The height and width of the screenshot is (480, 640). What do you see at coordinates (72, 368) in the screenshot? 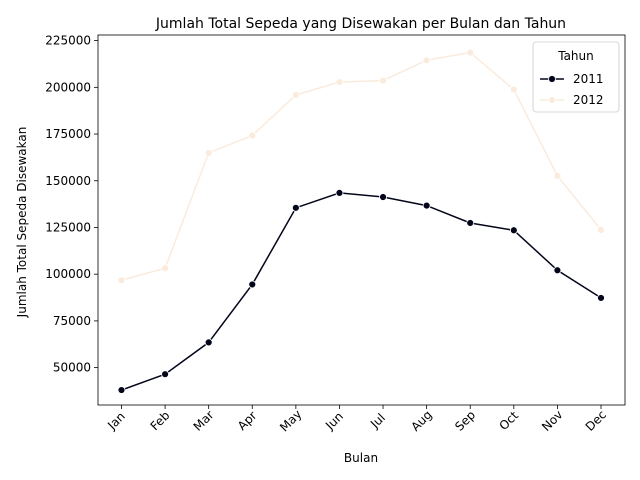
I see `y-tick-label: 50000` at bounding box center [72, 368].